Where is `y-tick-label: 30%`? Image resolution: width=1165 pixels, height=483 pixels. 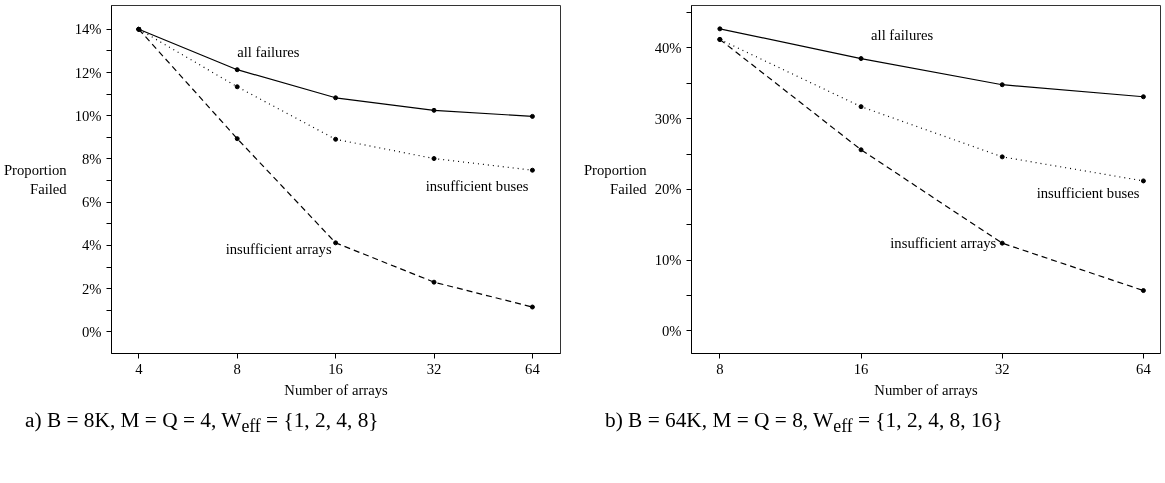 y-tick-label: 30% is located at coordinates (668, 118).